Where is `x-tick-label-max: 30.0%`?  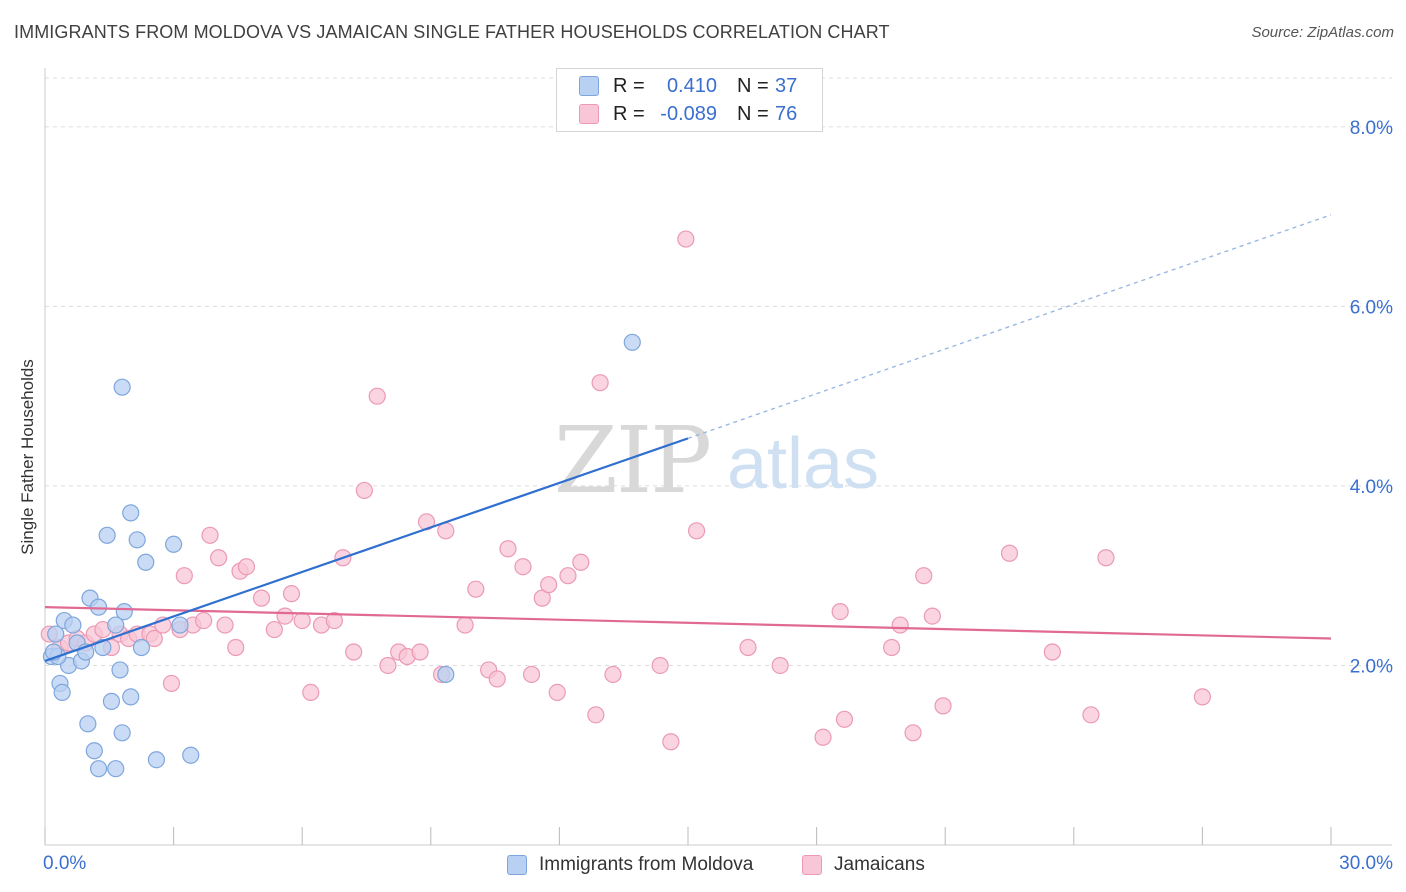
x-tick-label-max: 30.0% is located at coordinates (1366, 863).